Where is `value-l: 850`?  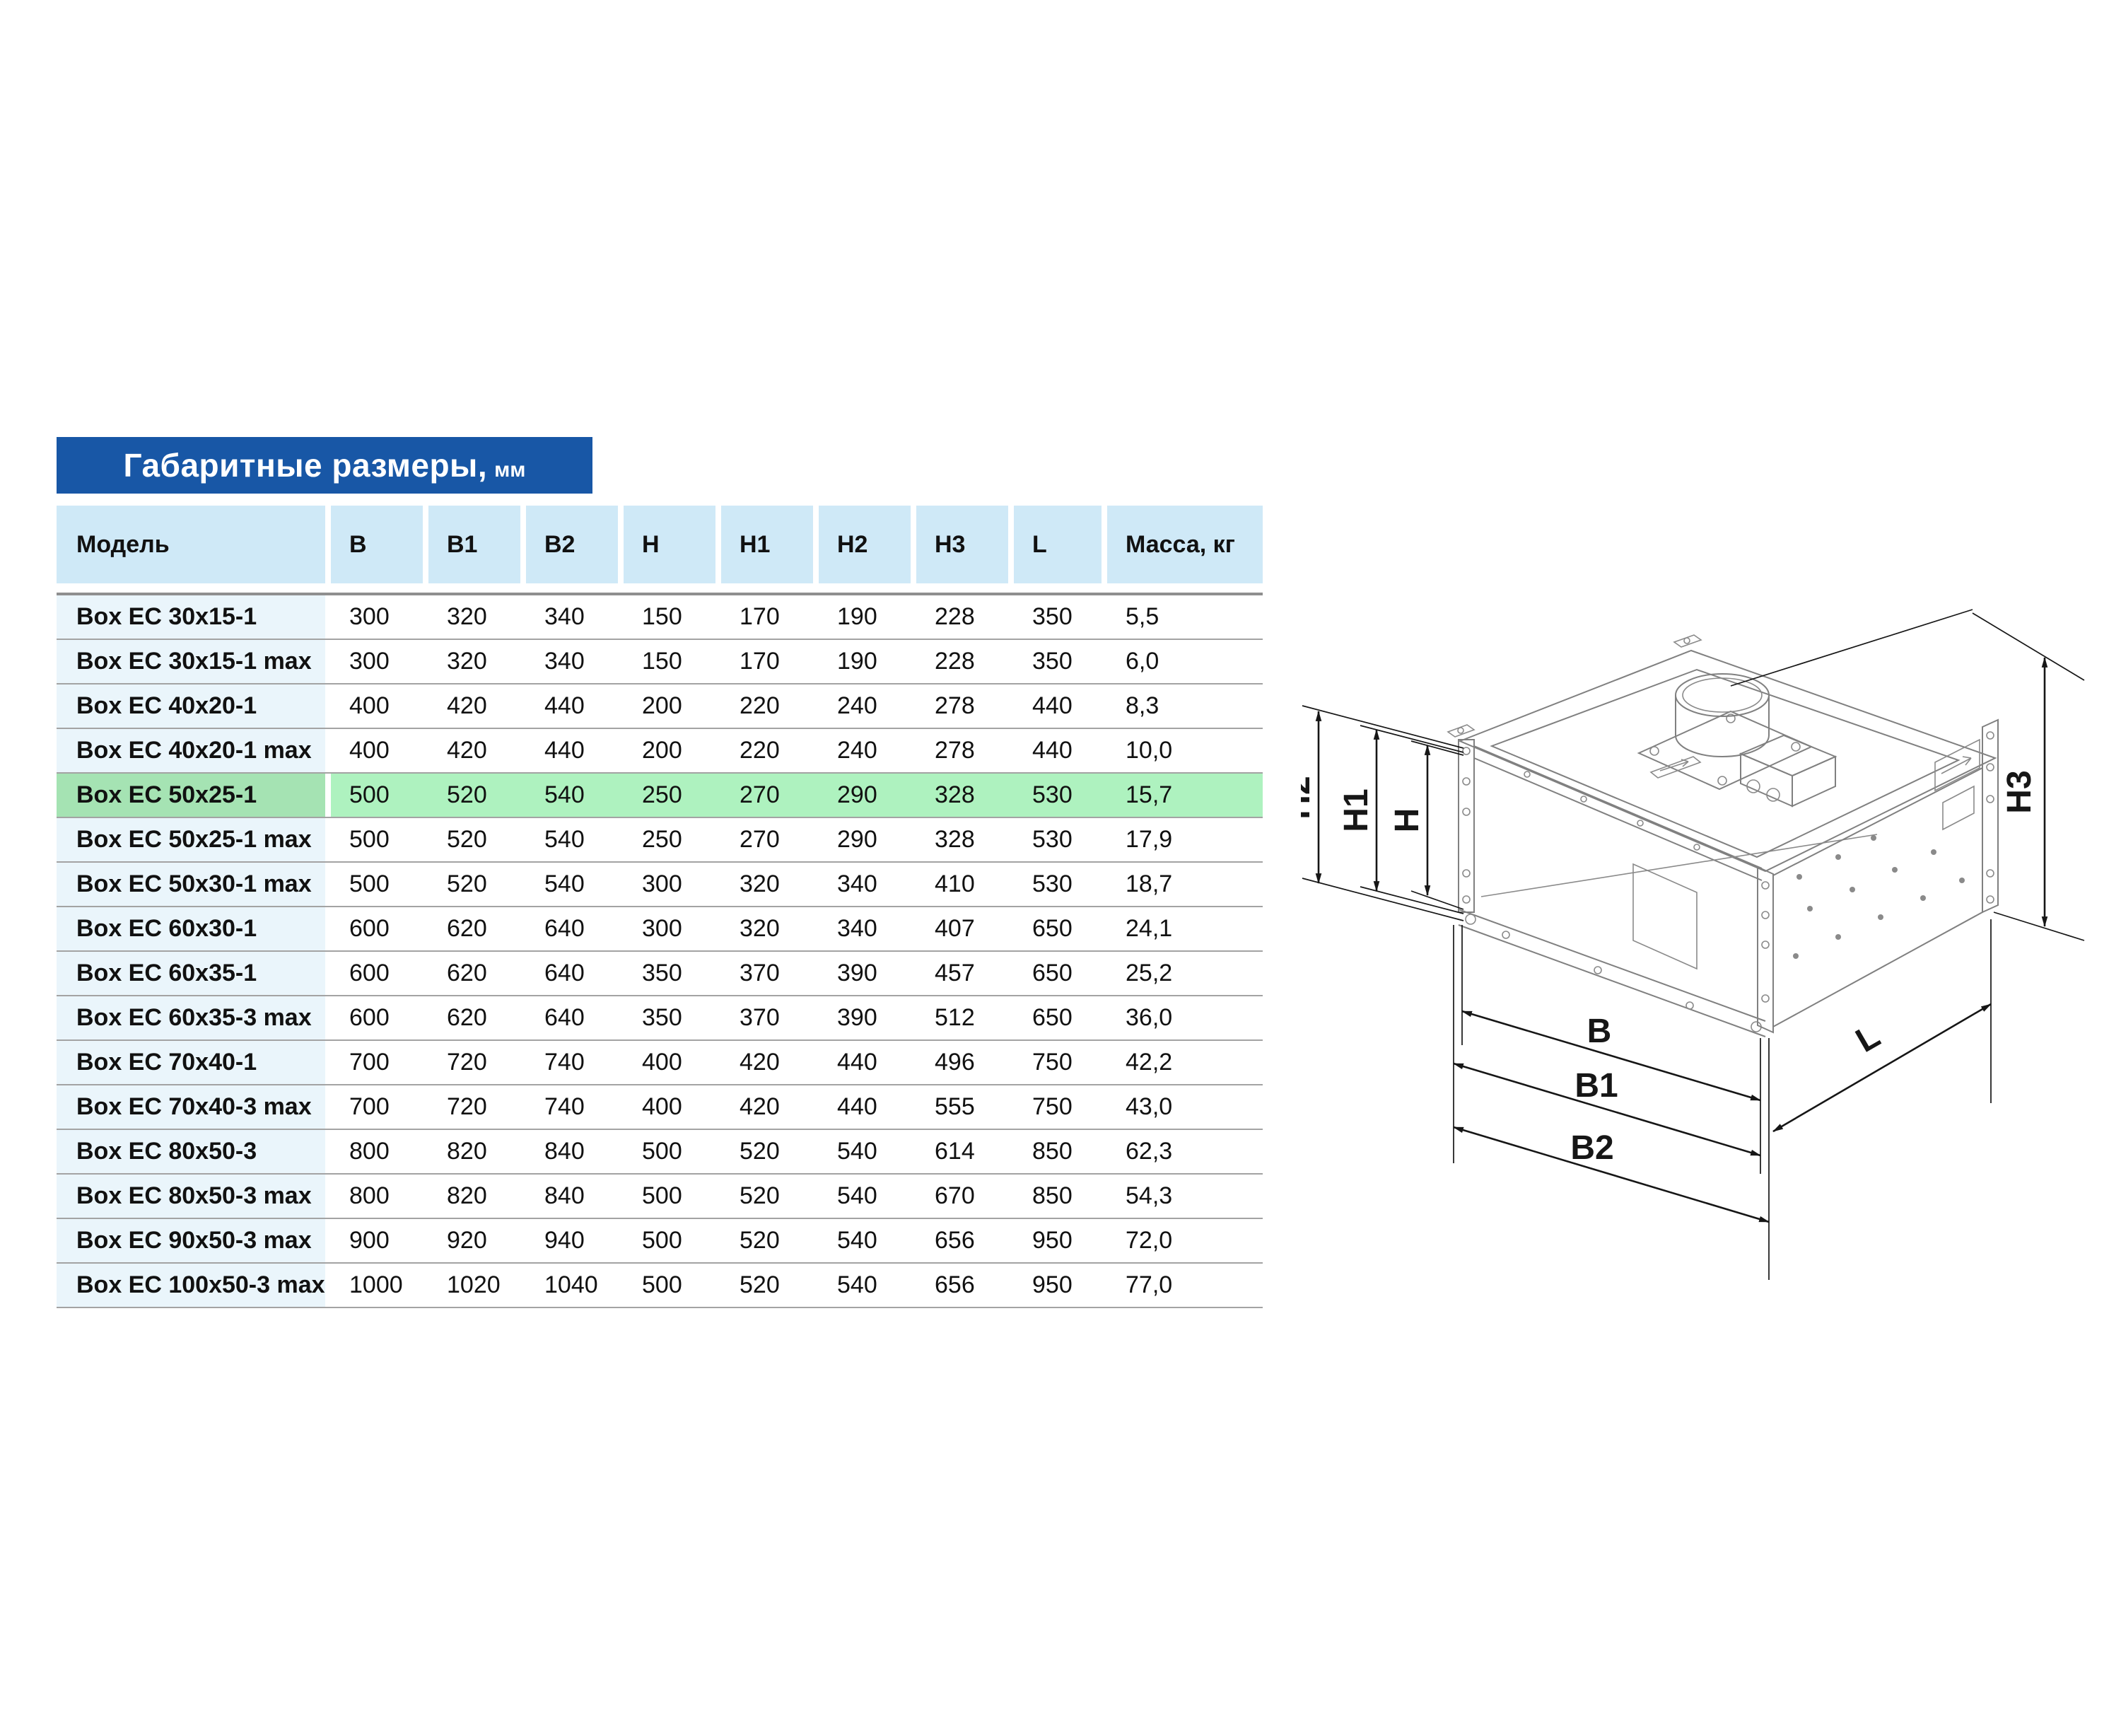 value-l: 850 is located at coordinates (1052, 1195).